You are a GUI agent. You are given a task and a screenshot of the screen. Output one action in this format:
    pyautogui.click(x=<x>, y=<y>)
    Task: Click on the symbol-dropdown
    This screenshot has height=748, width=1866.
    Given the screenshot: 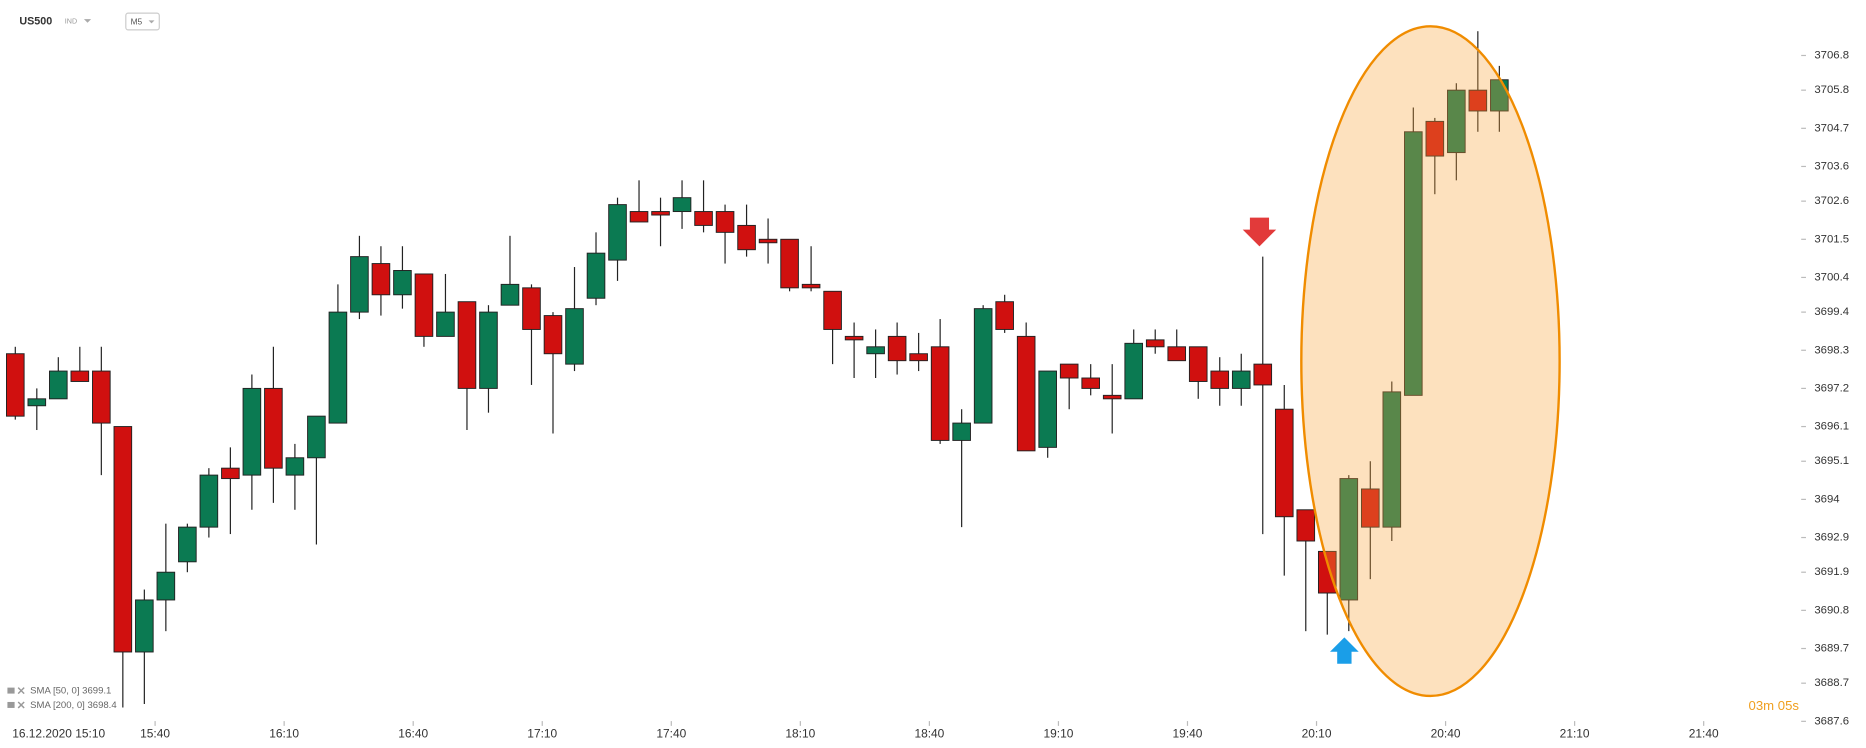 What is the action you would take?
    pyautogui.click(x=87, y=21)
    